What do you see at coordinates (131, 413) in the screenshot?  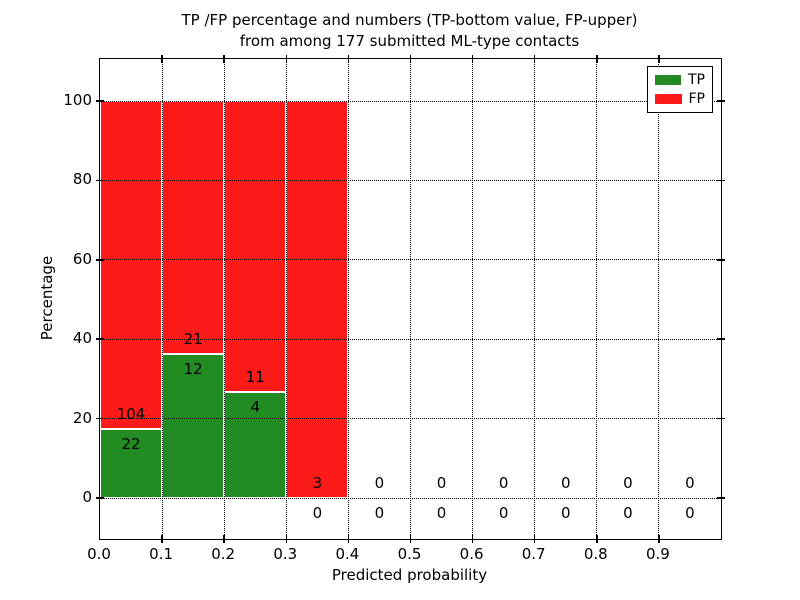 I see `bar-count-label-fp: 104` at bounding box center [131, 413].